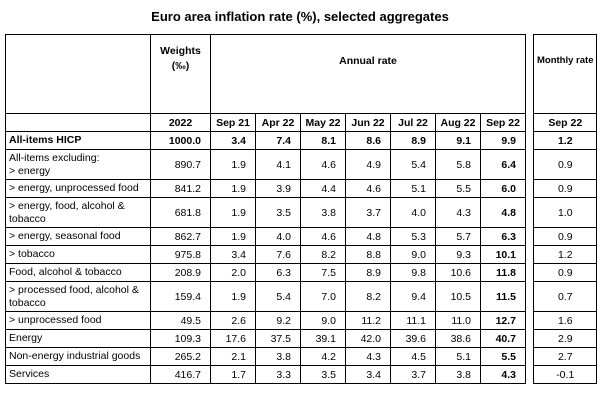 Image resolution: width=600 pixels, height=406 pixels. Describe the element at coordinates (458, 164) in the screenshot. I see `annual-rate-cell: 5.8` at that location.